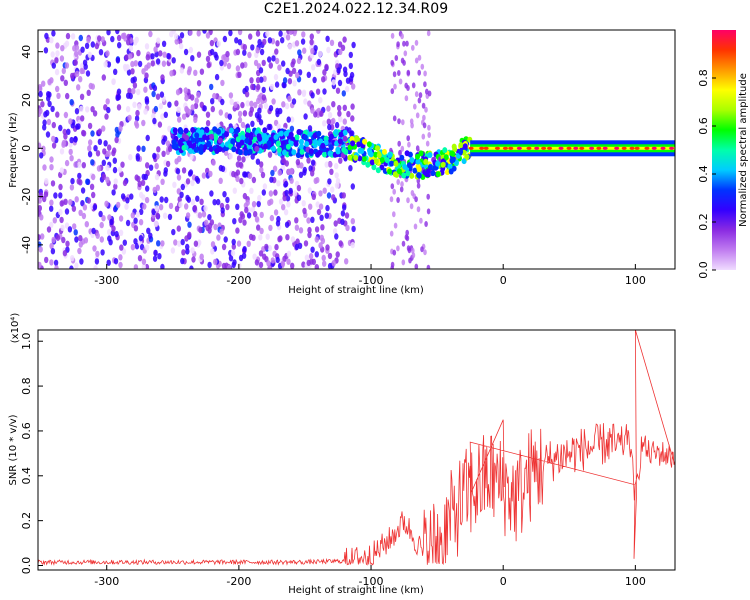  Describe the element at coordinates (572, 148) in the screenshot. I see `carrier-core` at that location.